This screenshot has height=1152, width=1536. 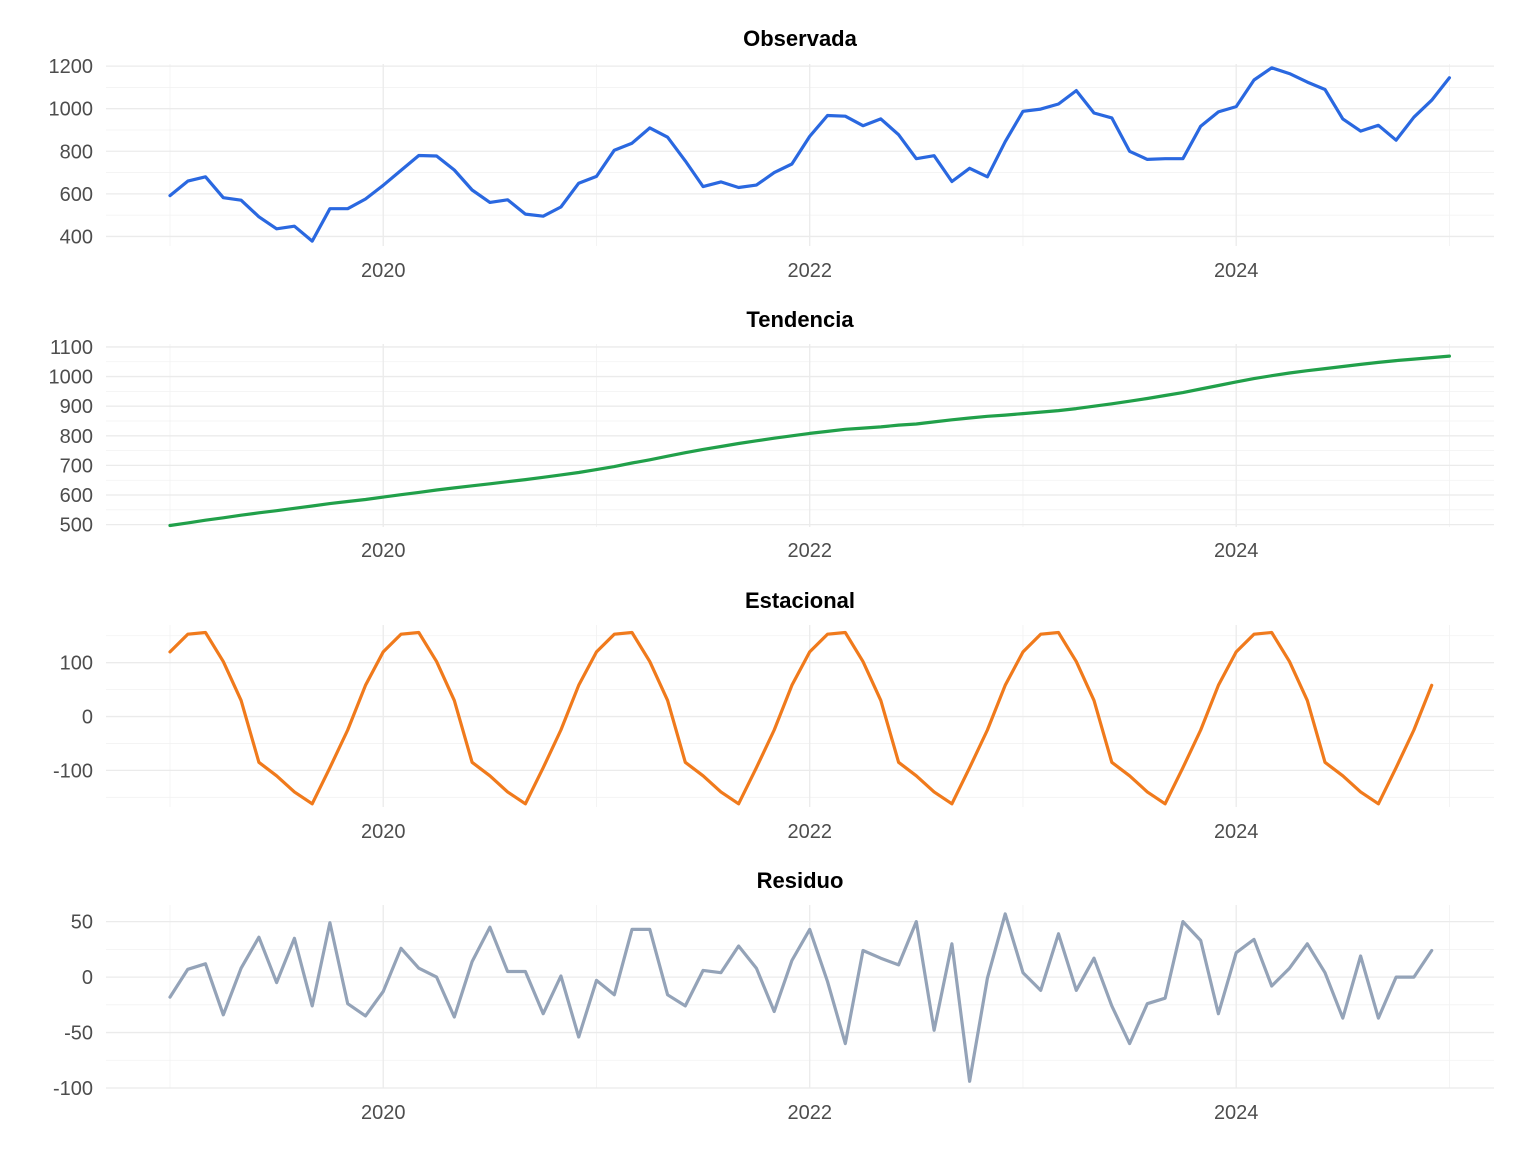 I want to click on y-tick-label: 500, so click(x=76, y=526).